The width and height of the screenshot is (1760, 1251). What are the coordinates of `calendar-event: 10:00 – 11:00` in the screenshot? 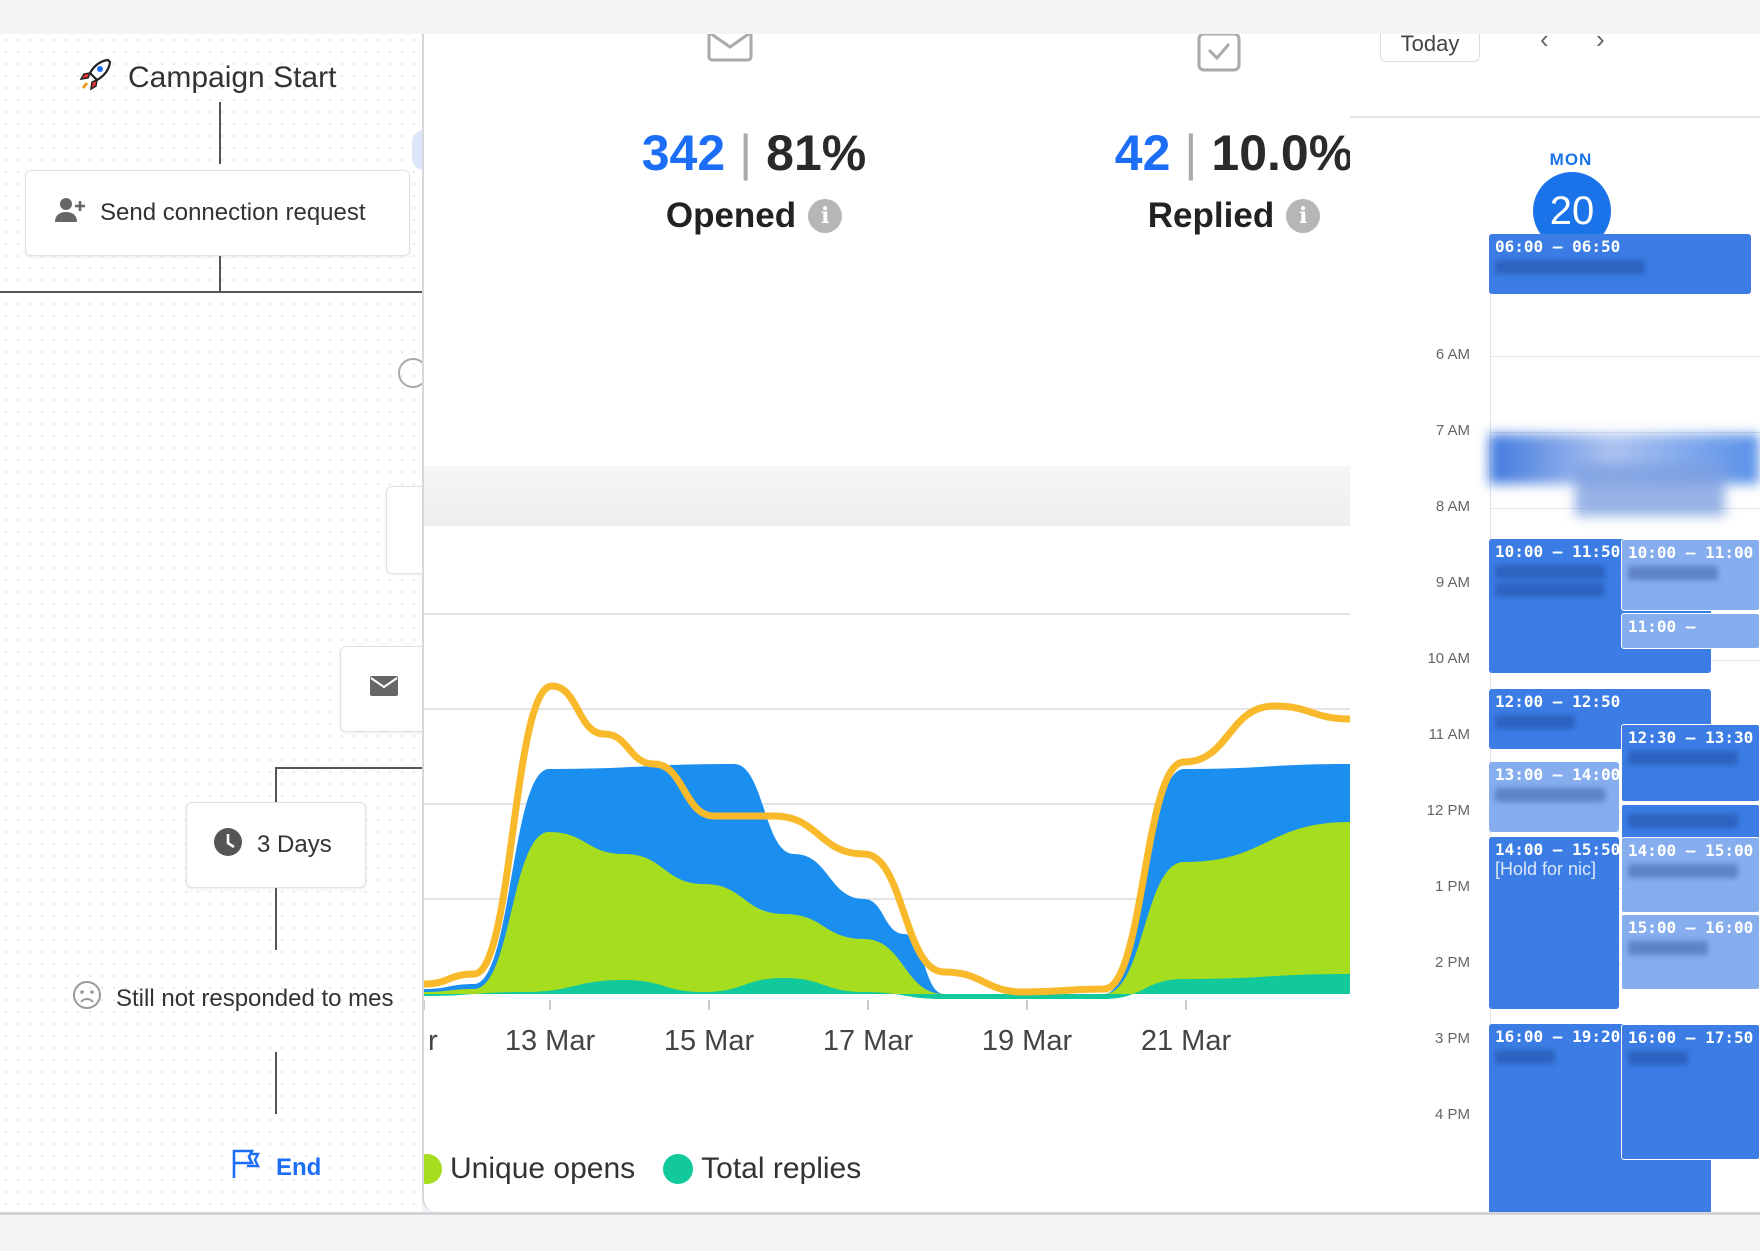 It's located at (1690, 575).